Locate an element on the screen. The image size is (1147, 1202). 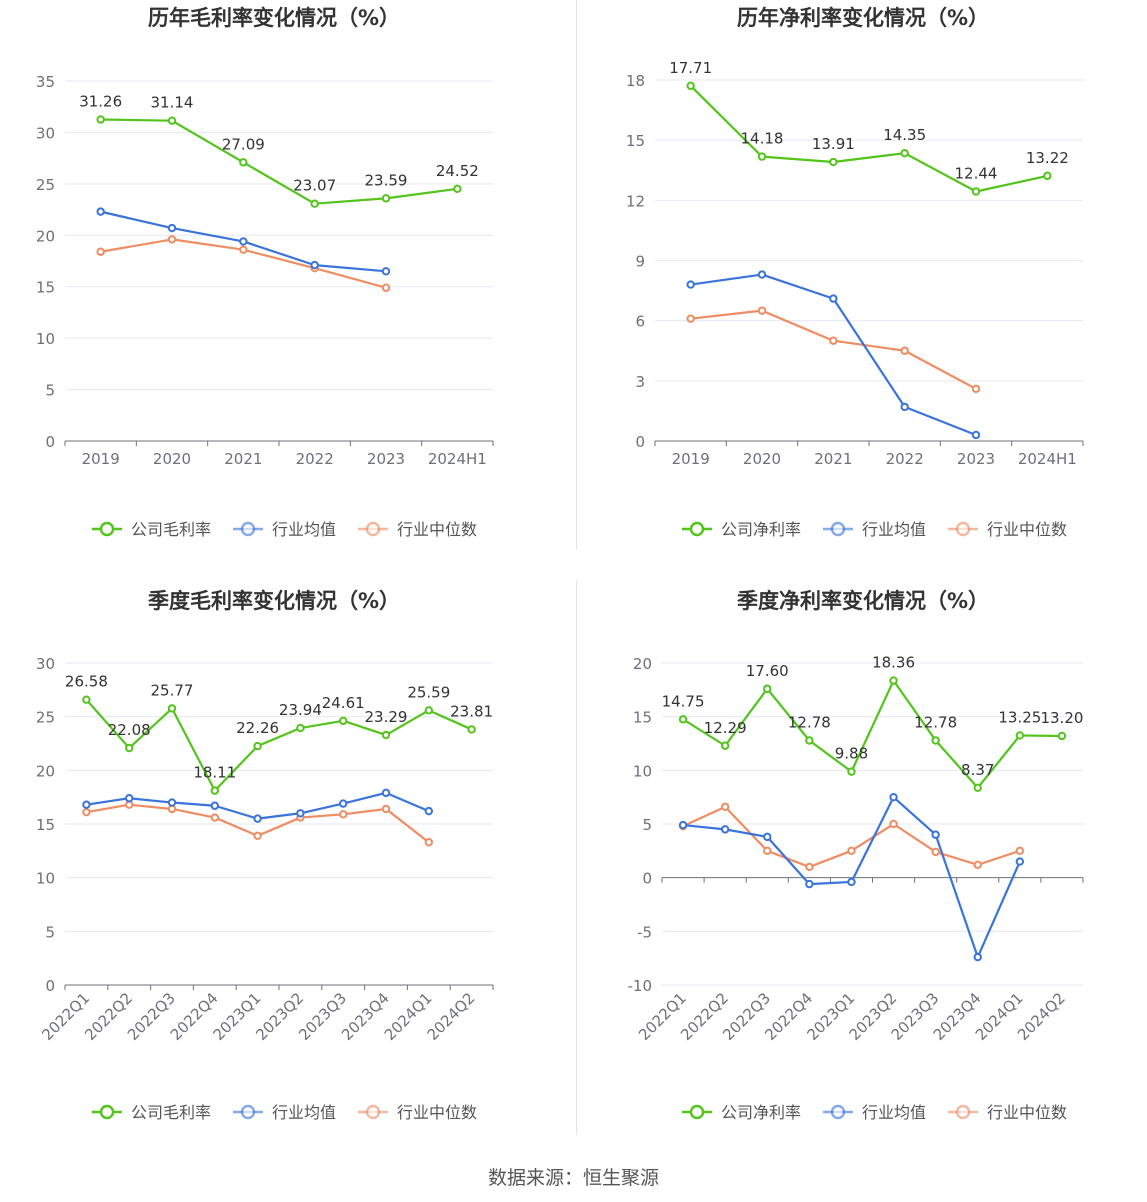
data-label: 14.75 is located at coordinates (683, 701).